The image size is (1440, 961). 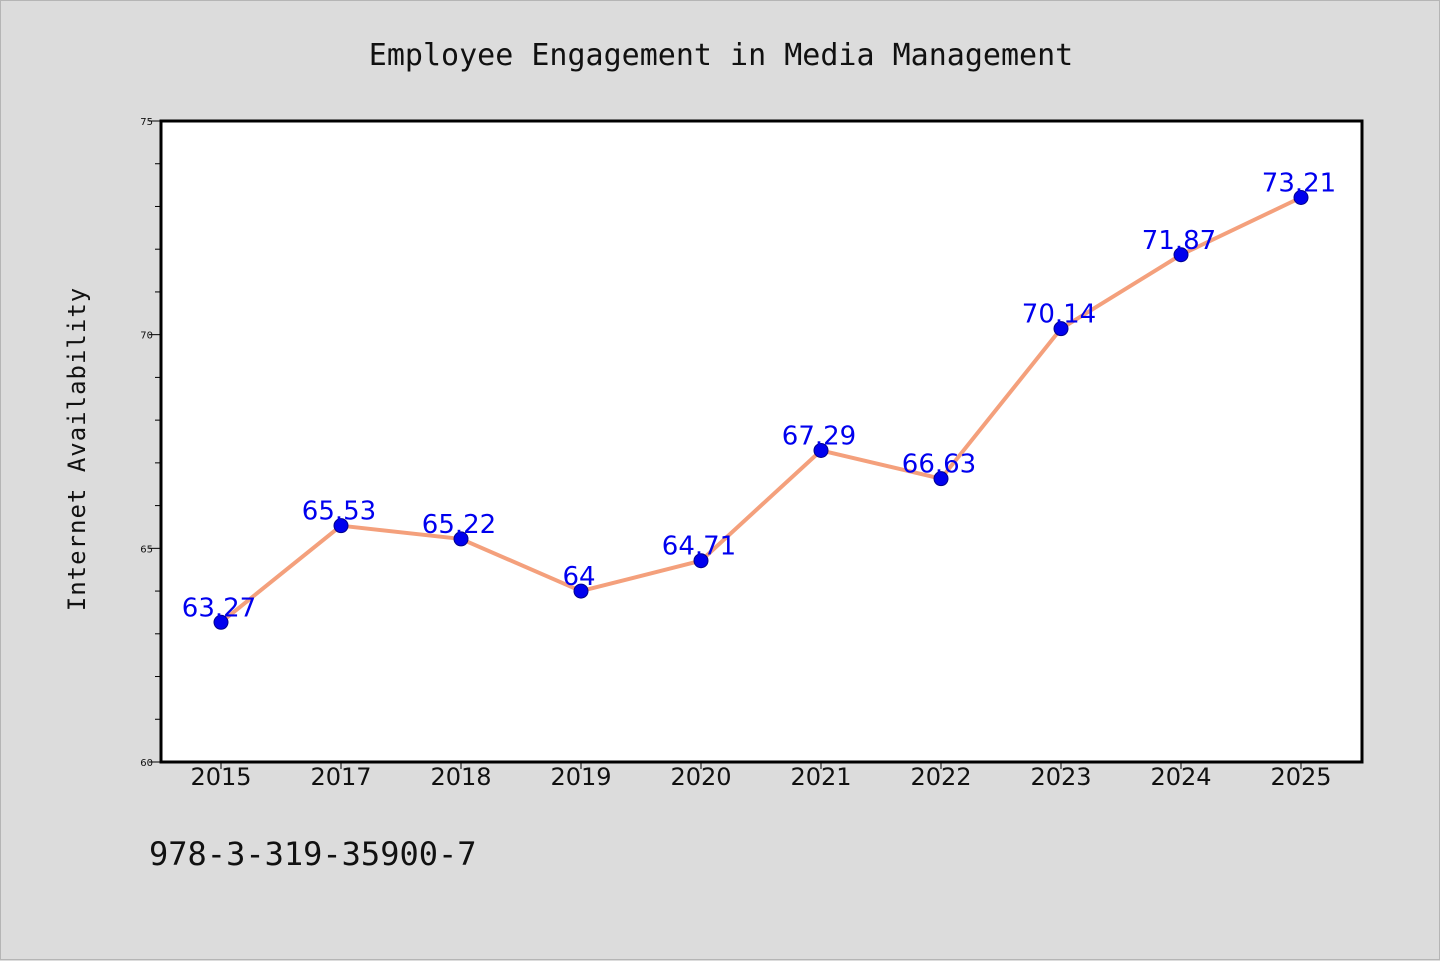 I want to click on data-label: 70.14, so click(x=1059, y=315).